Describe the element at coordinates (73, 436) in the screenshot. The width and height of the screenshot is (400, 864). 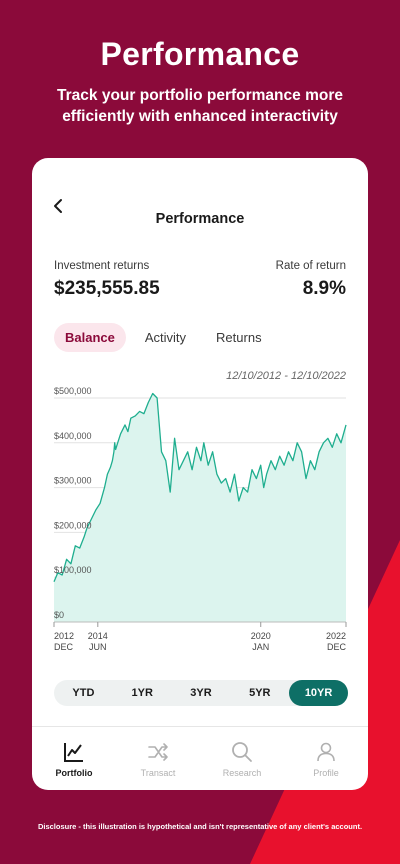
I see `y-tick-label: $400,000` at that location.